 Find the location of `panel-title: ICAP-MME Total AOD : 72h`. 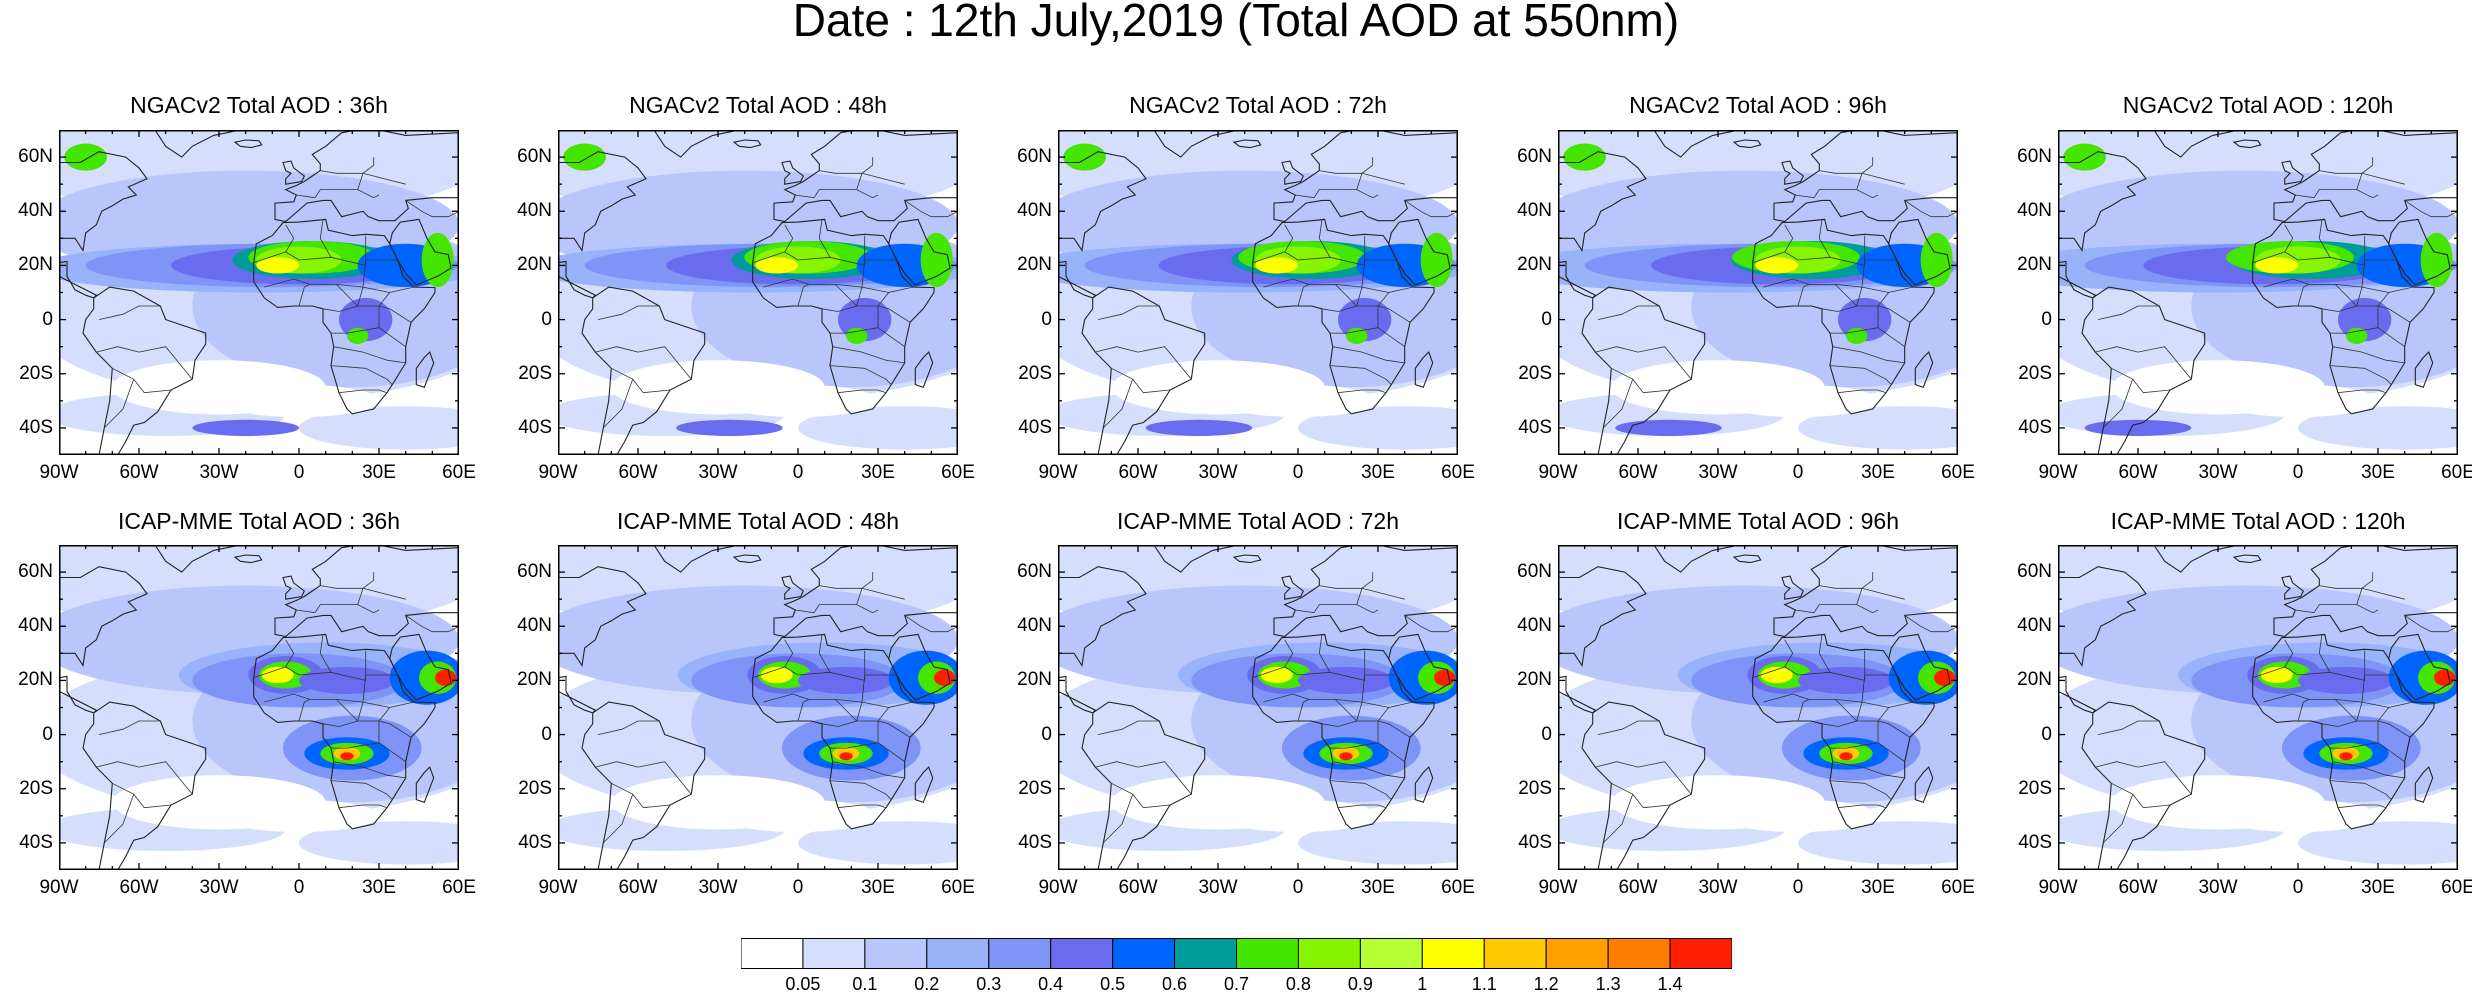

panel-title: ICAP-MME Total AOD : 72h is located at coordinates (1258, 521).